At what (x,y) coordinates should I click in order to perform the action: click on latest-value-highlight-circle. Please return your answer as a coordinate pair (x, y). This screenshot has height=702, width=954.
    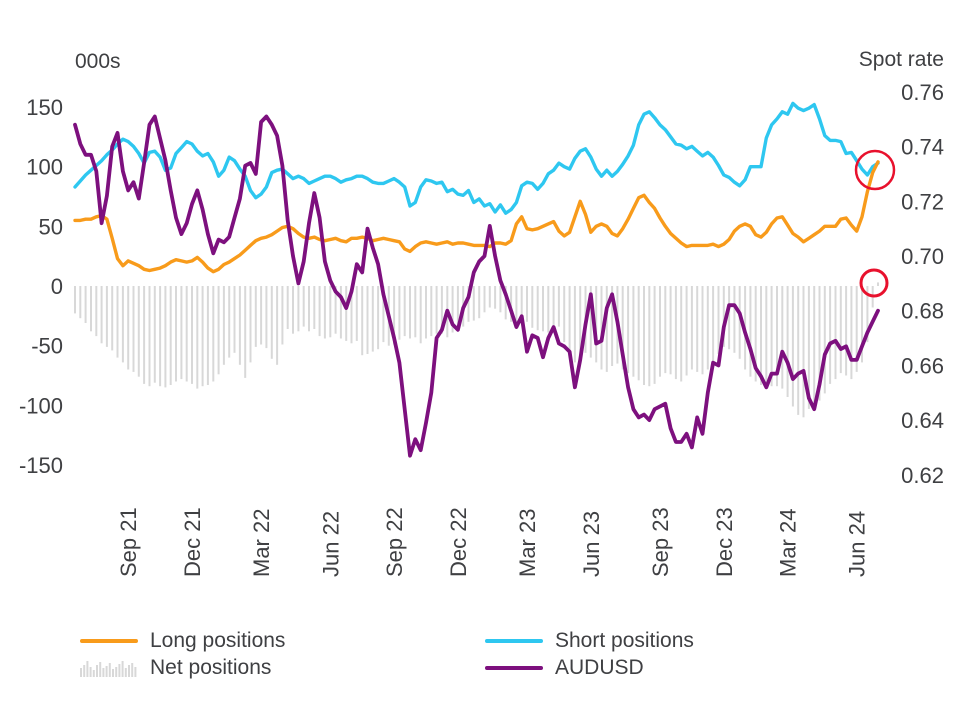
    Looking at the image, I should click on (875, 170).